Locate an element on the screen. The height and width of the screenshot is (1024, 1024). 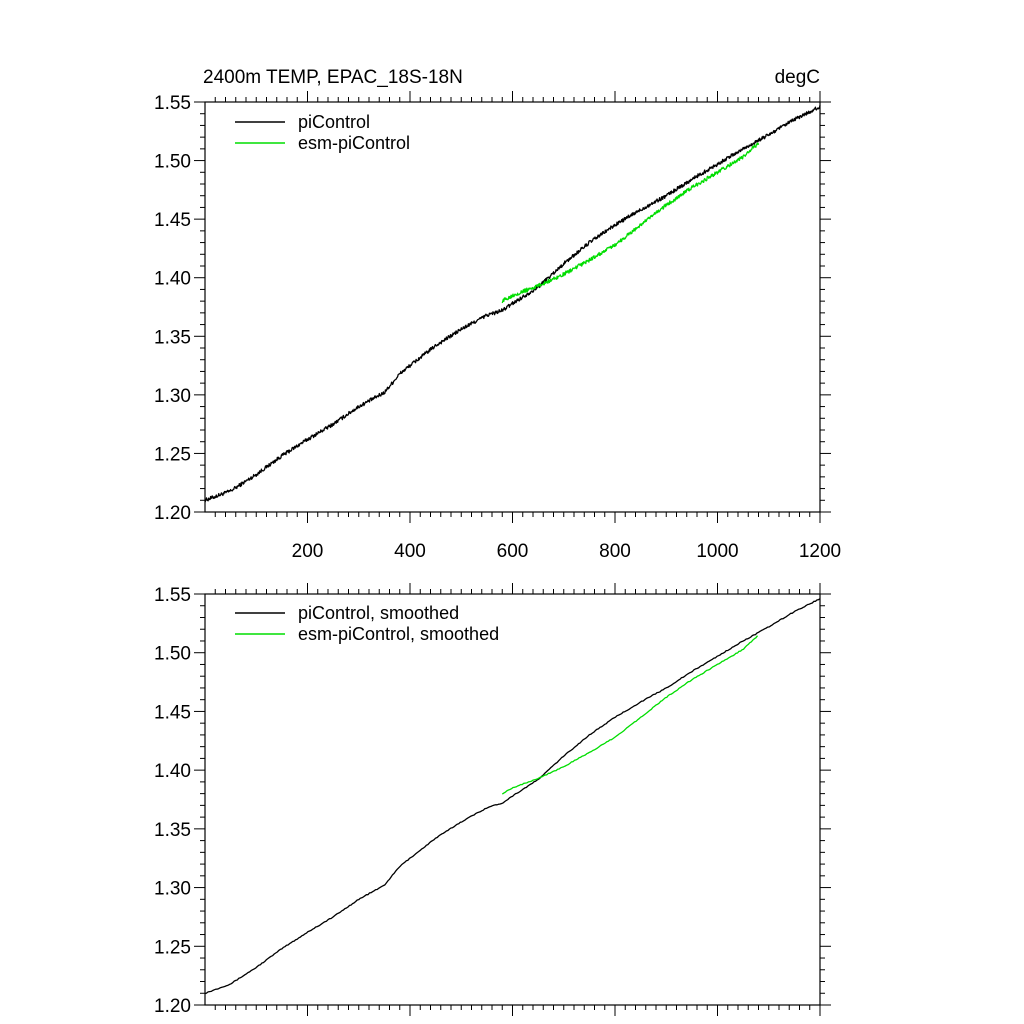
top-legend-label-picontrol: piControl is located at coordinates (334, 122).